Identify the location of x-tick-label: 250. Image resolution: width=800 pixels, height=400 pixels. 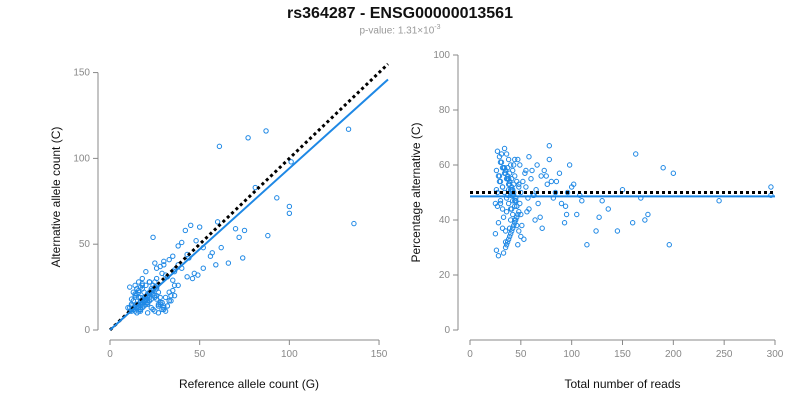
(724, 354).